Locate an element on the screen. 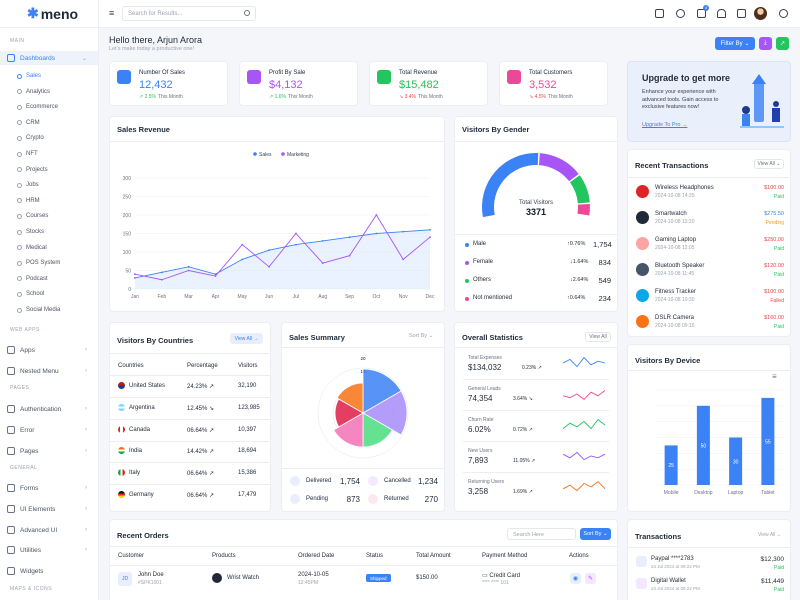 This screenshot has width=800, height=600. star-icon is located at coordinates (11, 530).